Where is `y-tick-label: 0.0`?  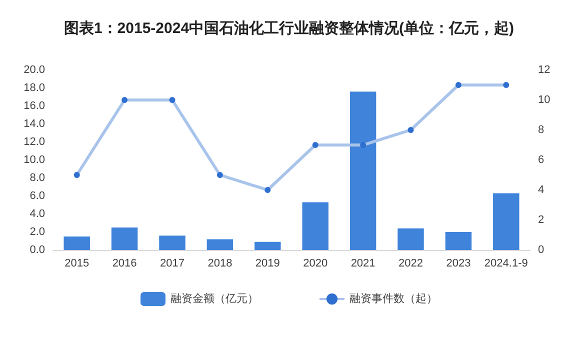
y-tick-label: 0.0 is located at coordinates (37, 250).